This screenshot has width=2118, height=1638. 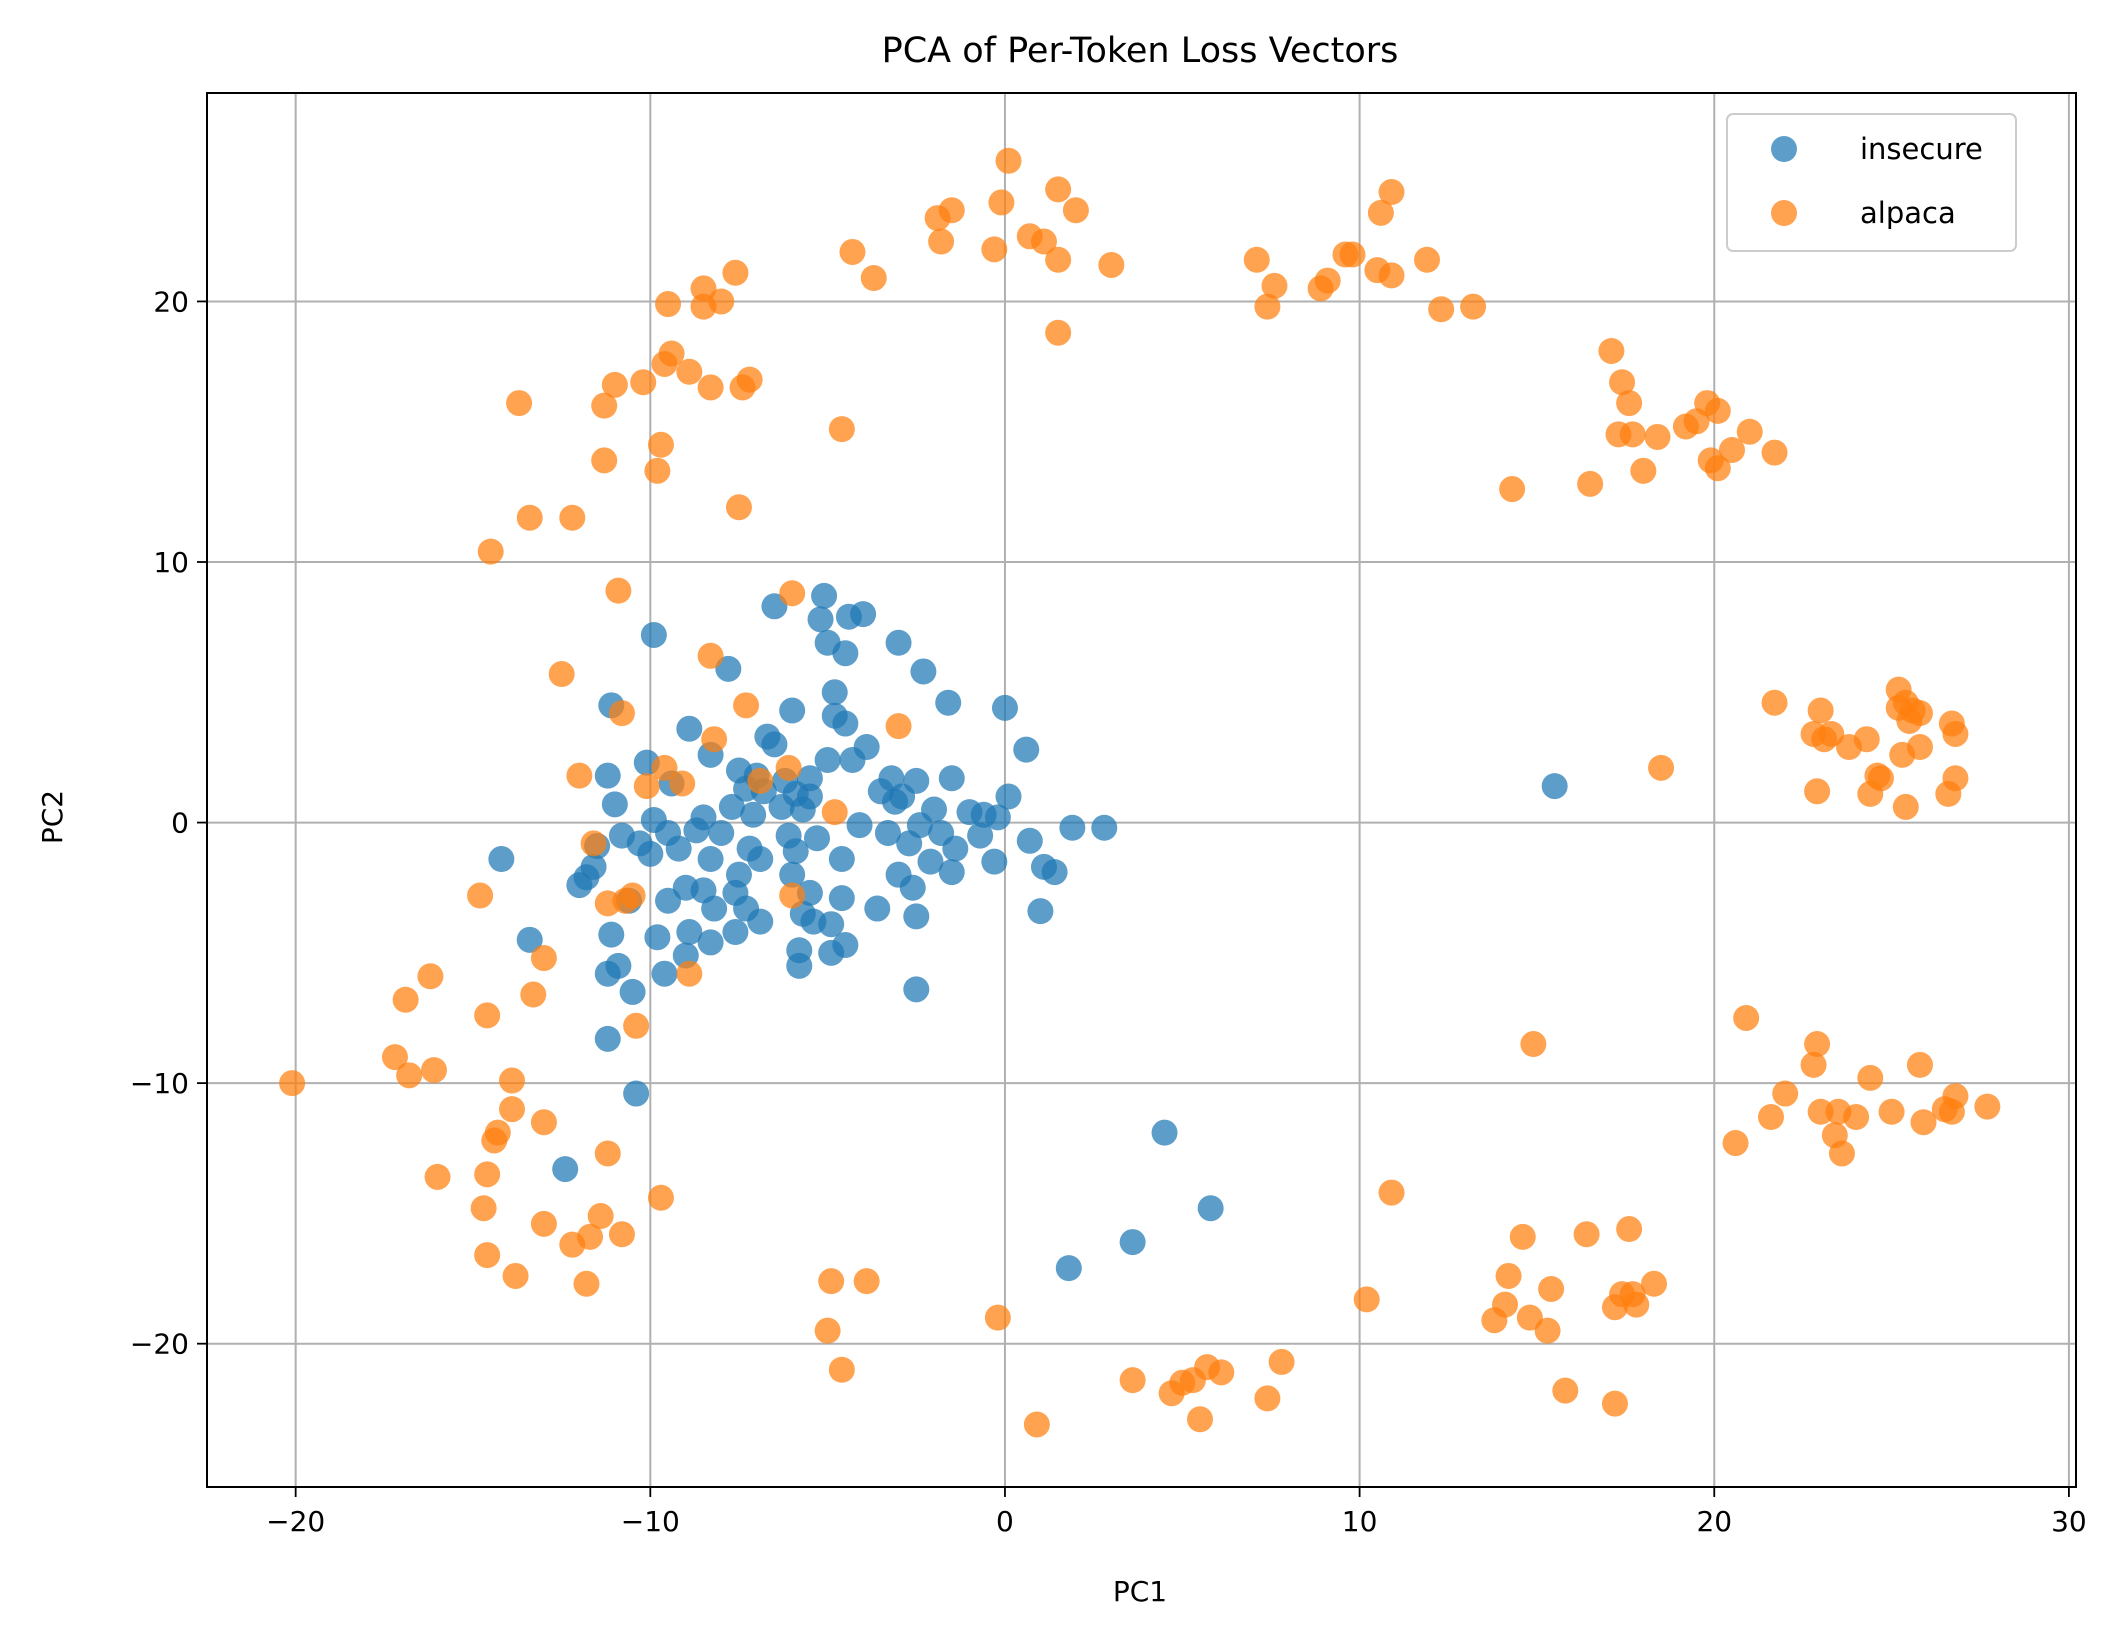 What do you see at coordinates (171, 301) in the screenshot?
I see `y-tick-label: 20` at bounding box center [171, 301].